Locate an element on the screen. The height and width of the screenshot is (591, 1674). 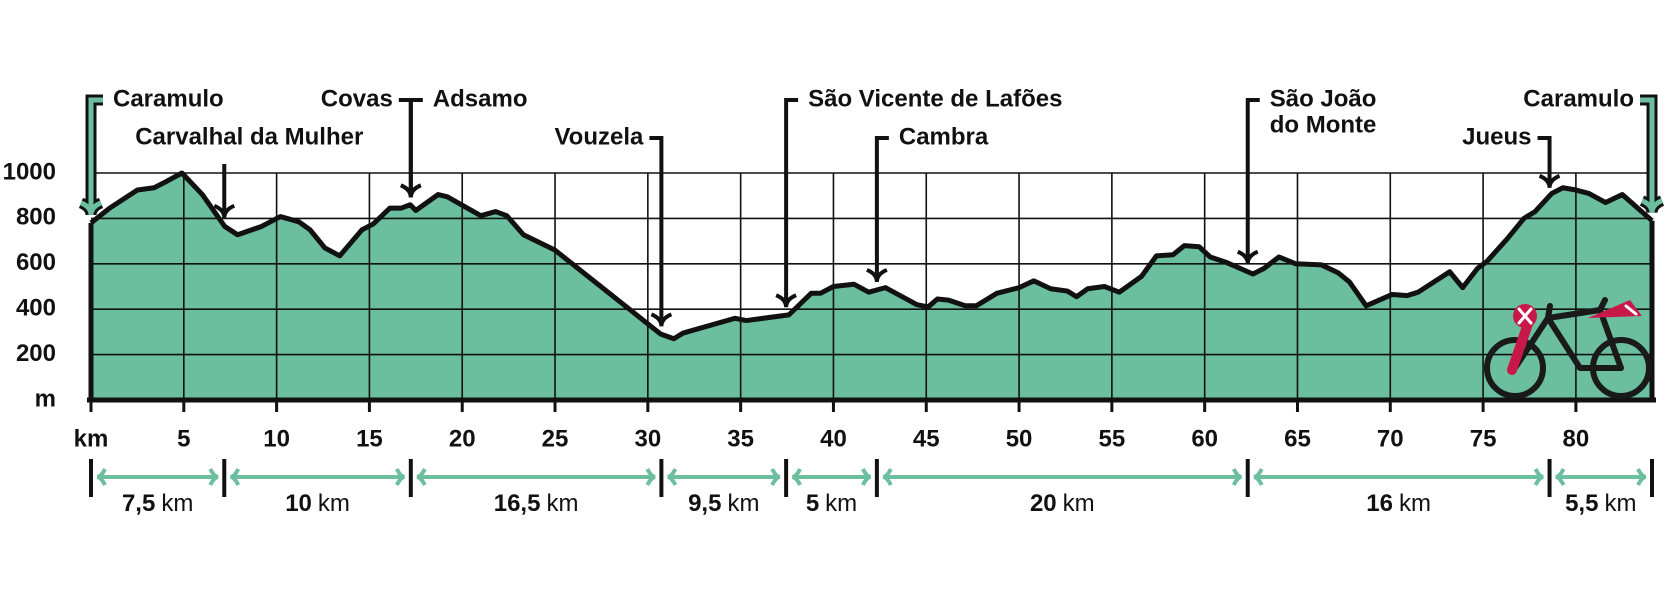
marker-label: São João is located at coordinates (1323, 98).